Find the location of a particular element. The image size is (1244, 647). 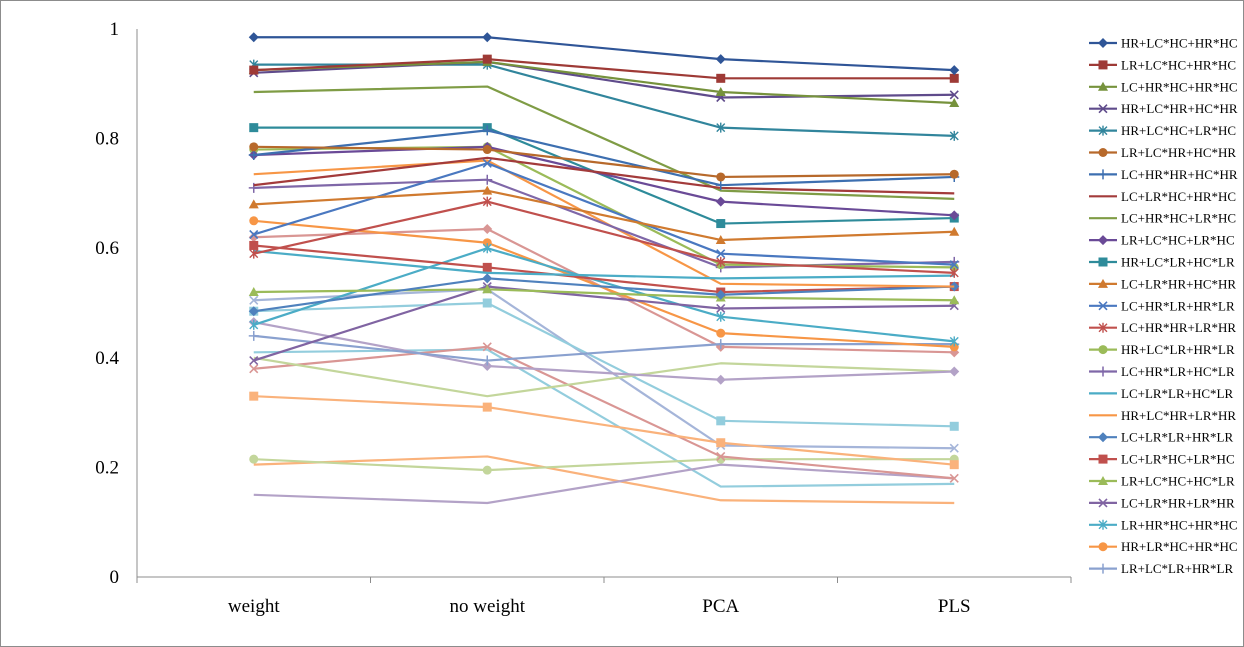

legend-label: LC+HR*HC+LR*HC is located at coordinates (1178, 218).